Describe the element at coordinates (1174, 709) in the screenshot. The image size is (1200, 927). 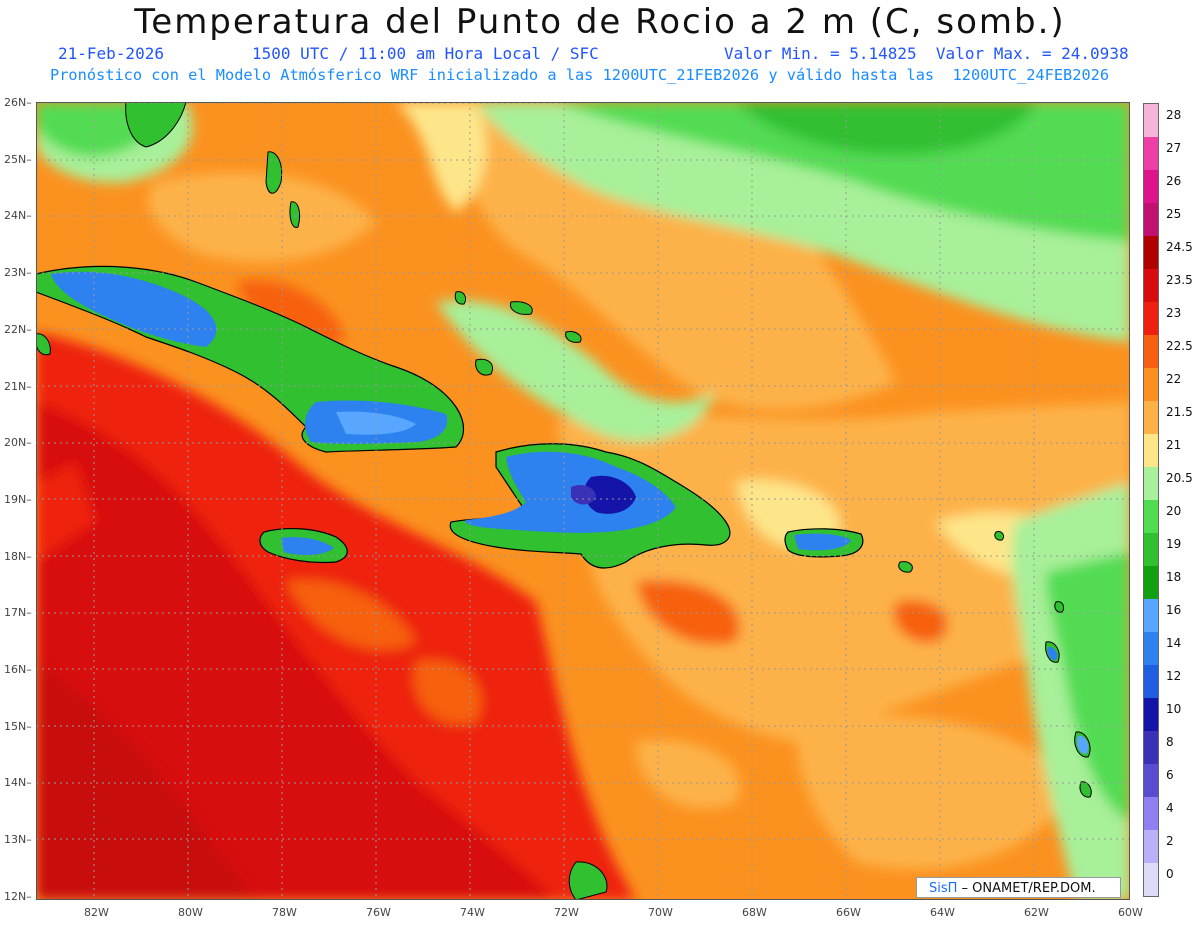
I see `colorbar-label: 10` at that location.